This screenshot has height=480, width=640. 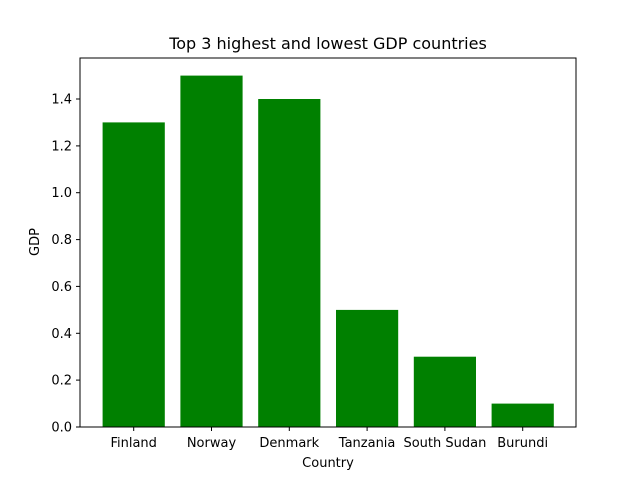 I want to click on x-tick-label: Burundi, so click(x=522, y=443).